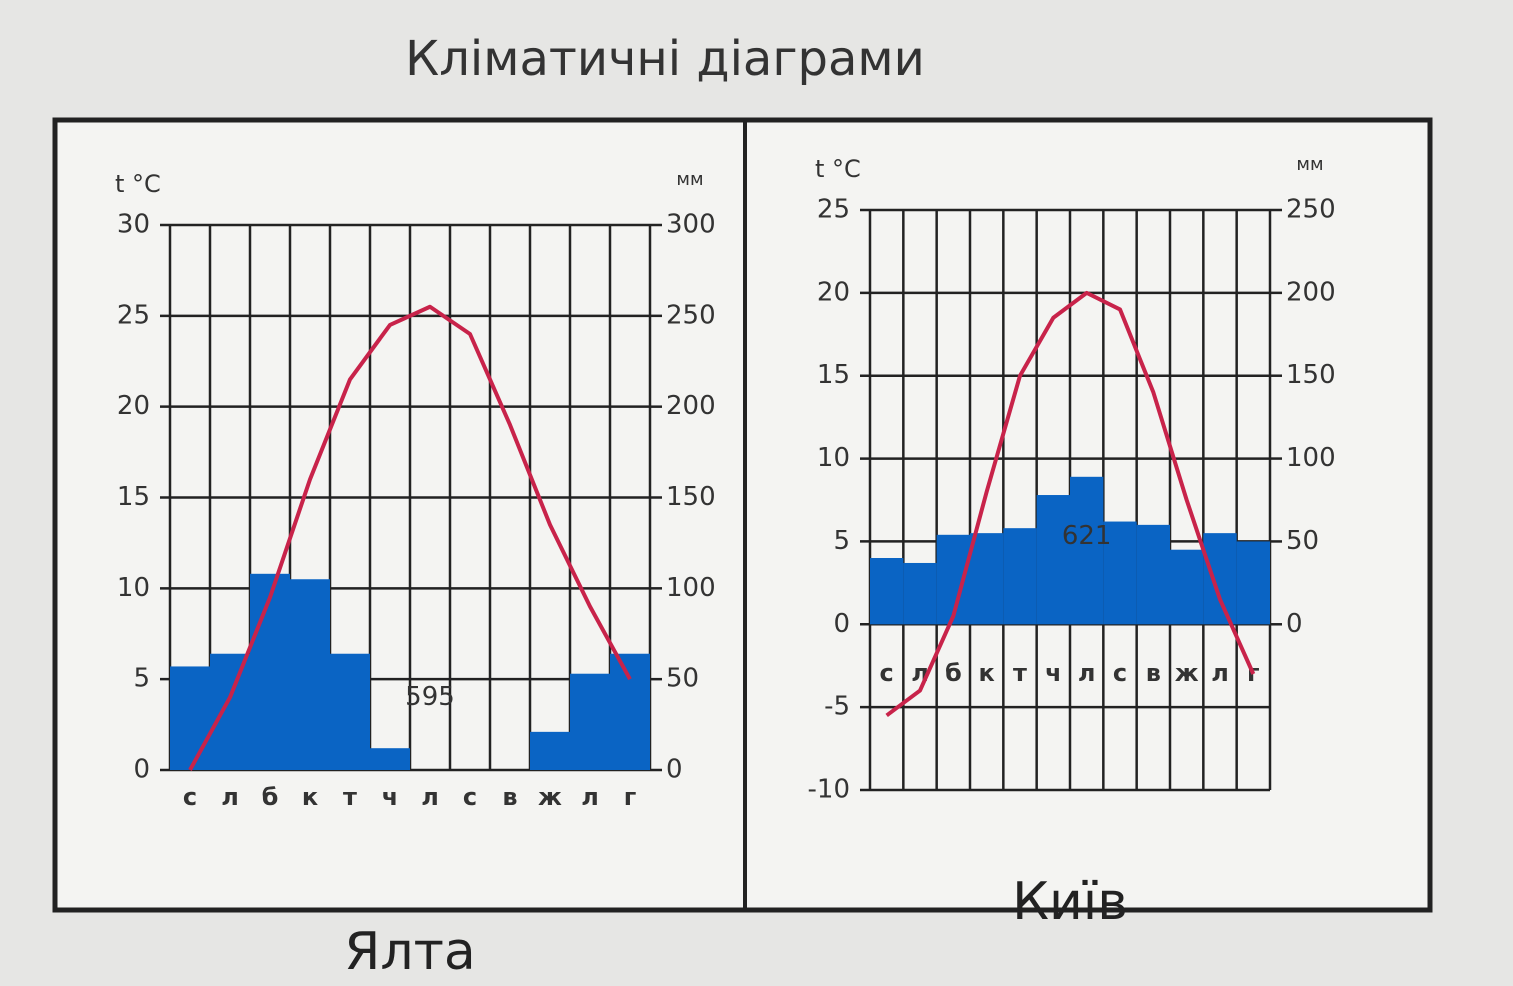  What do you see at coordinates (430, 697) in the screenshot?
I see `annual-total: 595` at bounding box center [430, 697].